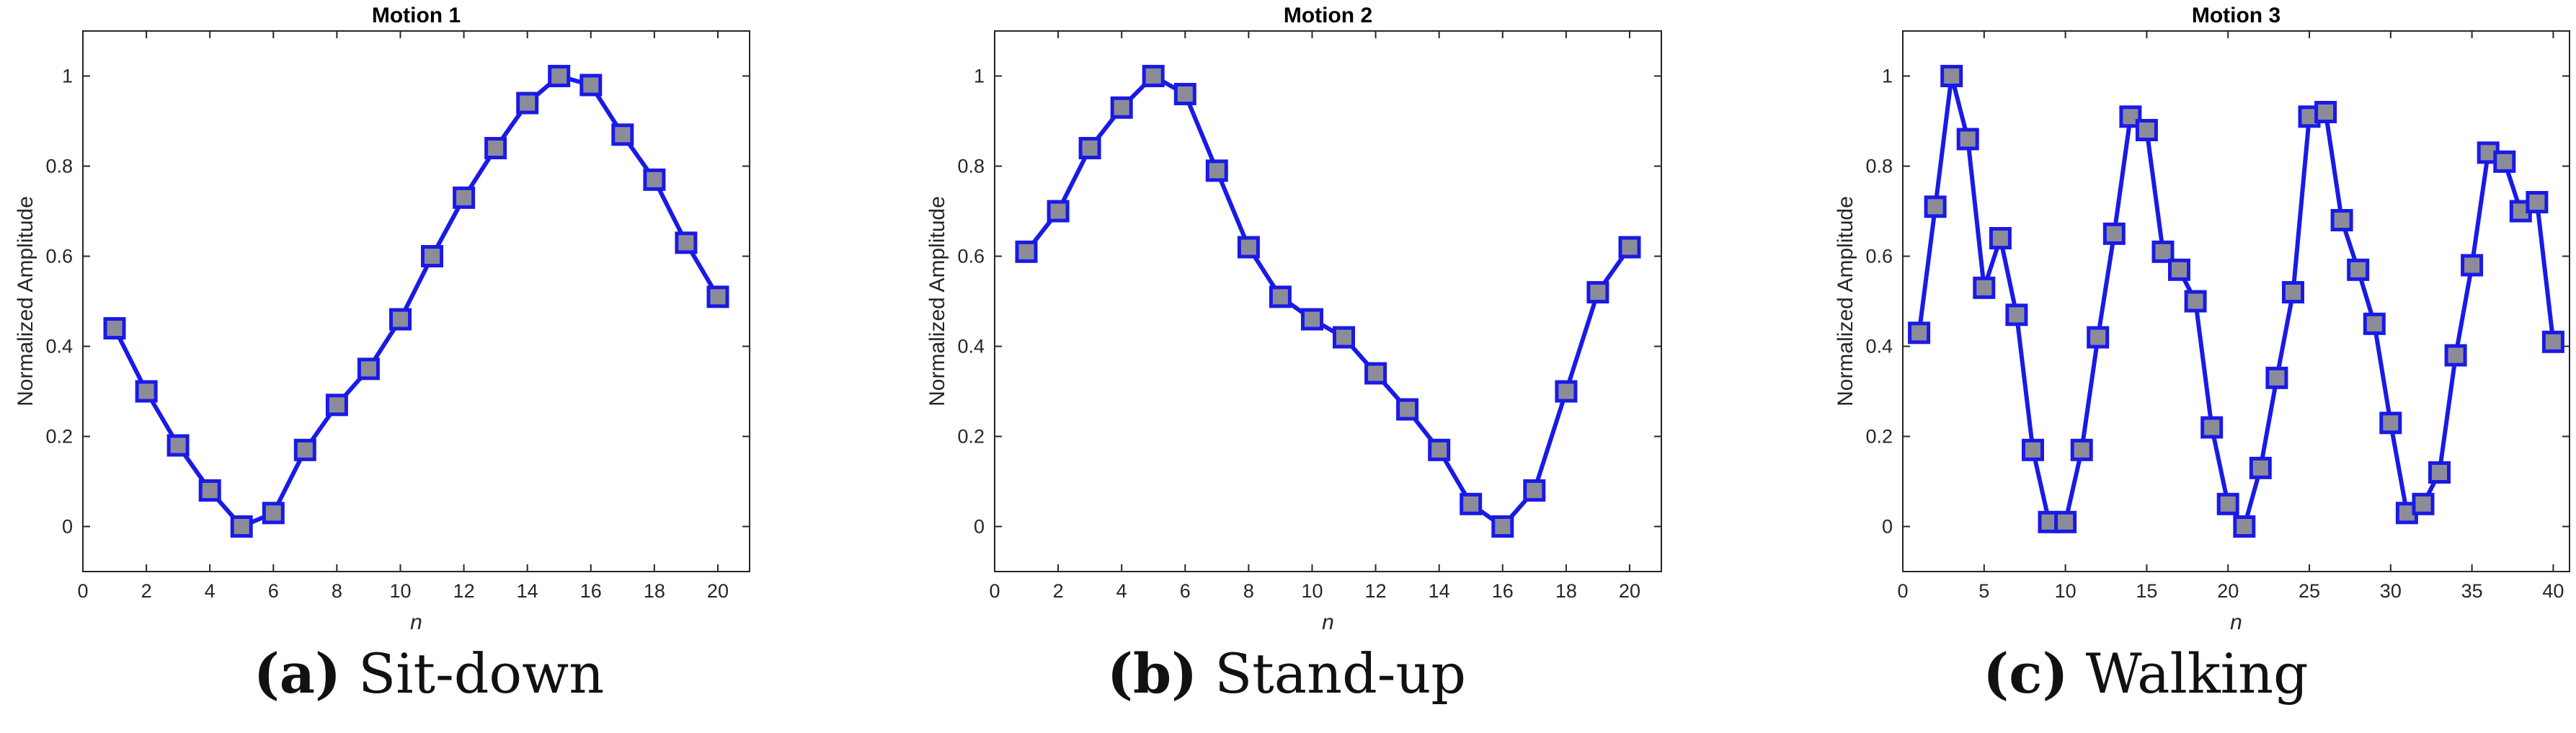 Image resolution: width=2576 pixels, height=733 pixels. Describe the element at coordinates (67, 527) in the screenshot. I see `y-tick-label: 0` at that location.